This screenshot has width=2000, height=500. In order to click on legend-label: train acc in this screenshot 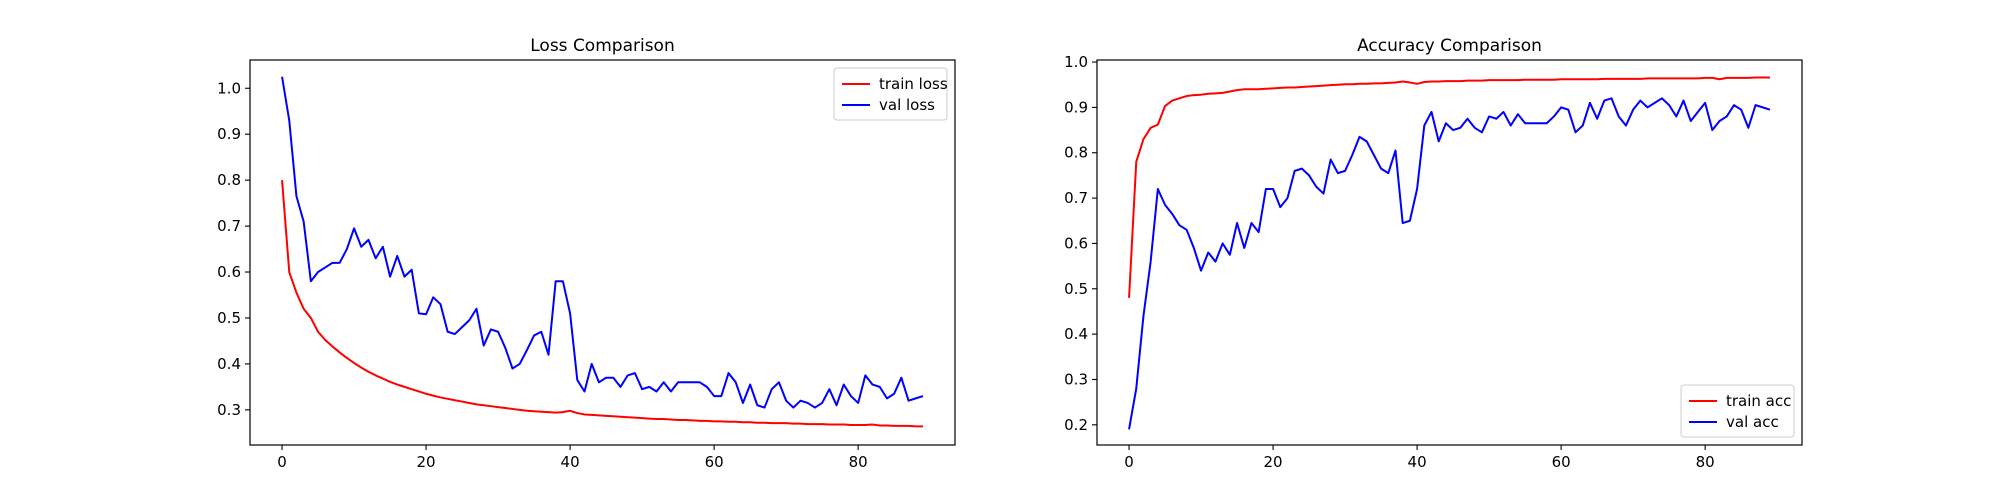, I will do `click(1758, 401)`.